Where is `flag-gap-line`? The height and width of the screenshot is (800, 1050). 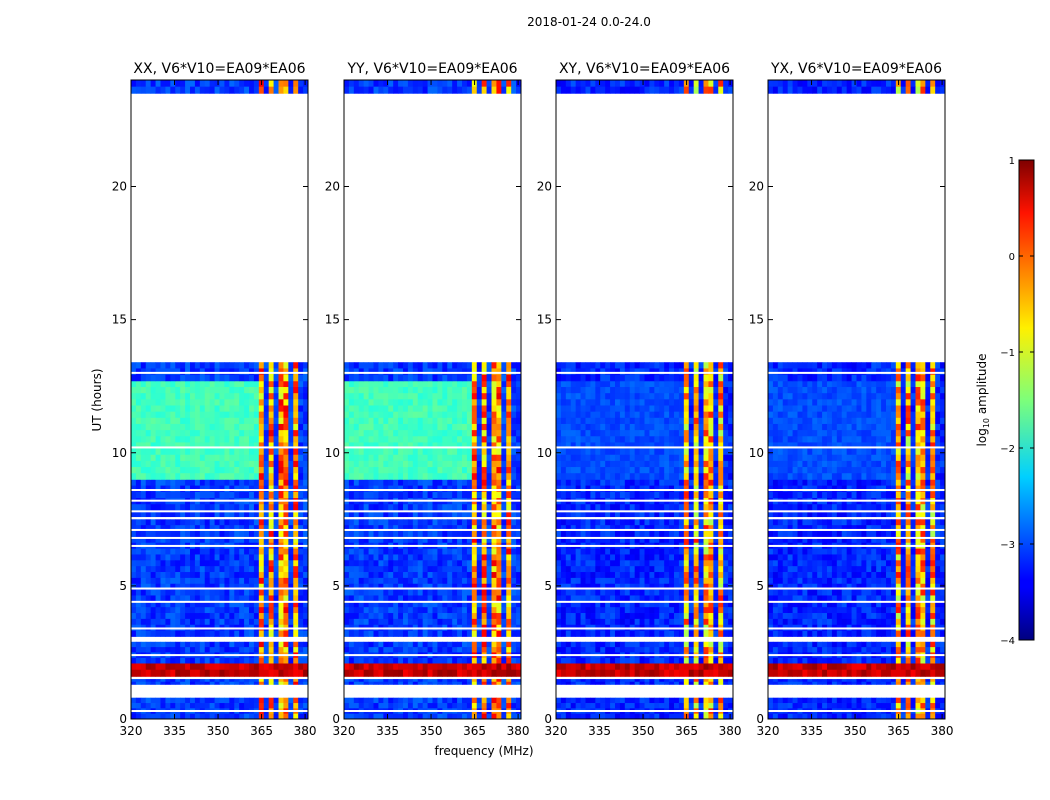
flag-gap-line is located at coordinates (432, 511).